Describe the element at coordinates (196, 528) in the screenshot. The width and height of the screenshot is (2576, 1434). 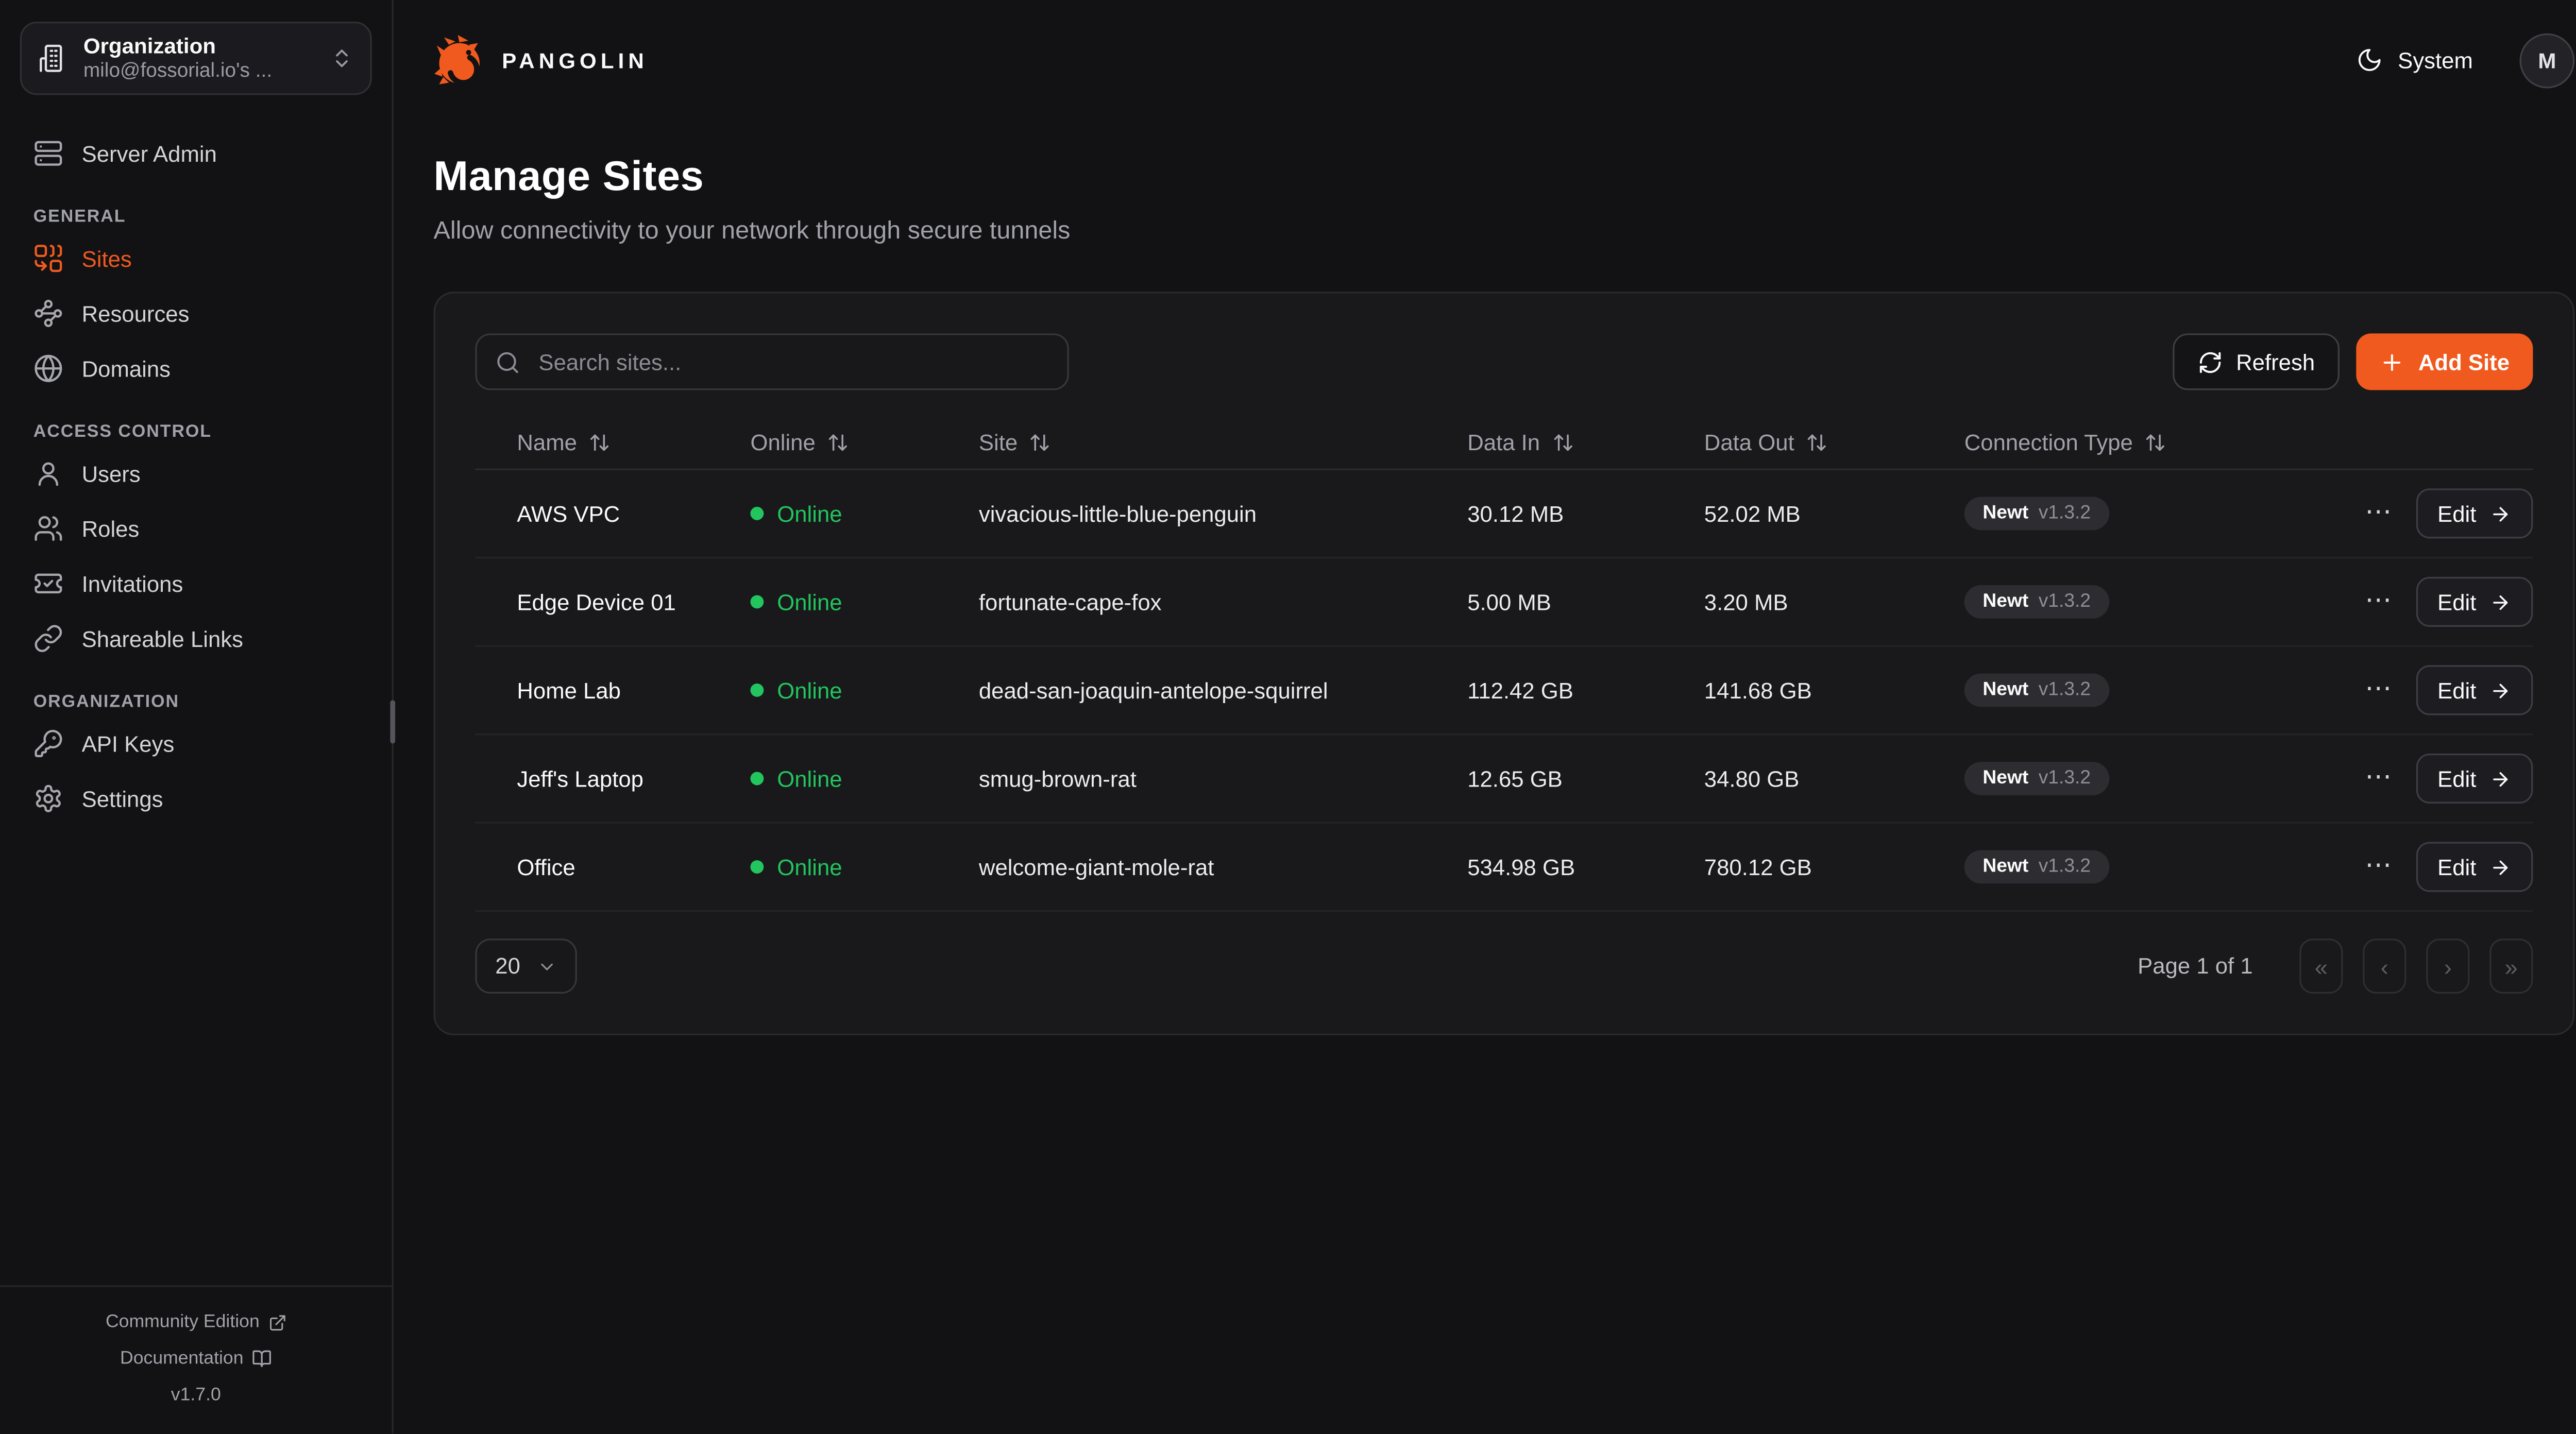
I see `sidebar-item-roles: Roles` at that location.